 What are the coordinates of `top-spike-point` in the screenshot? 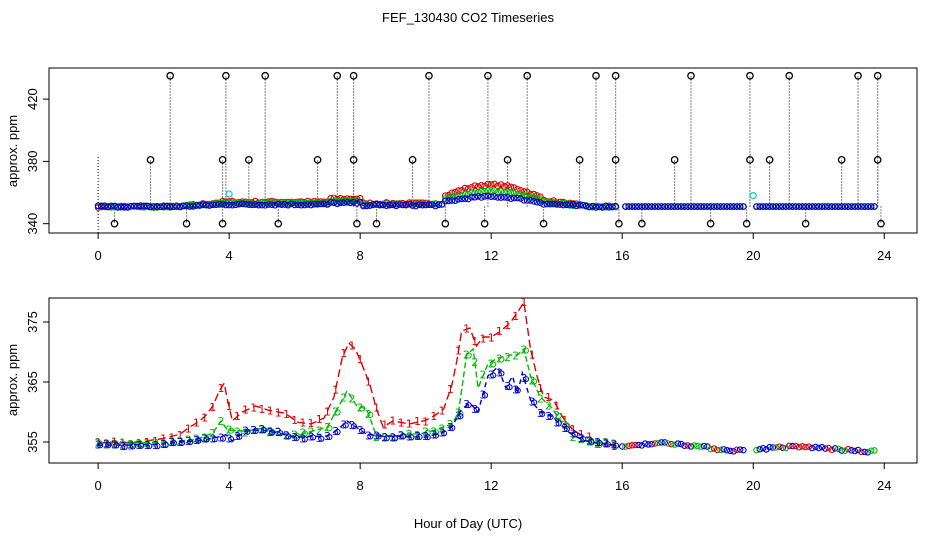 It's located at (750, 75).